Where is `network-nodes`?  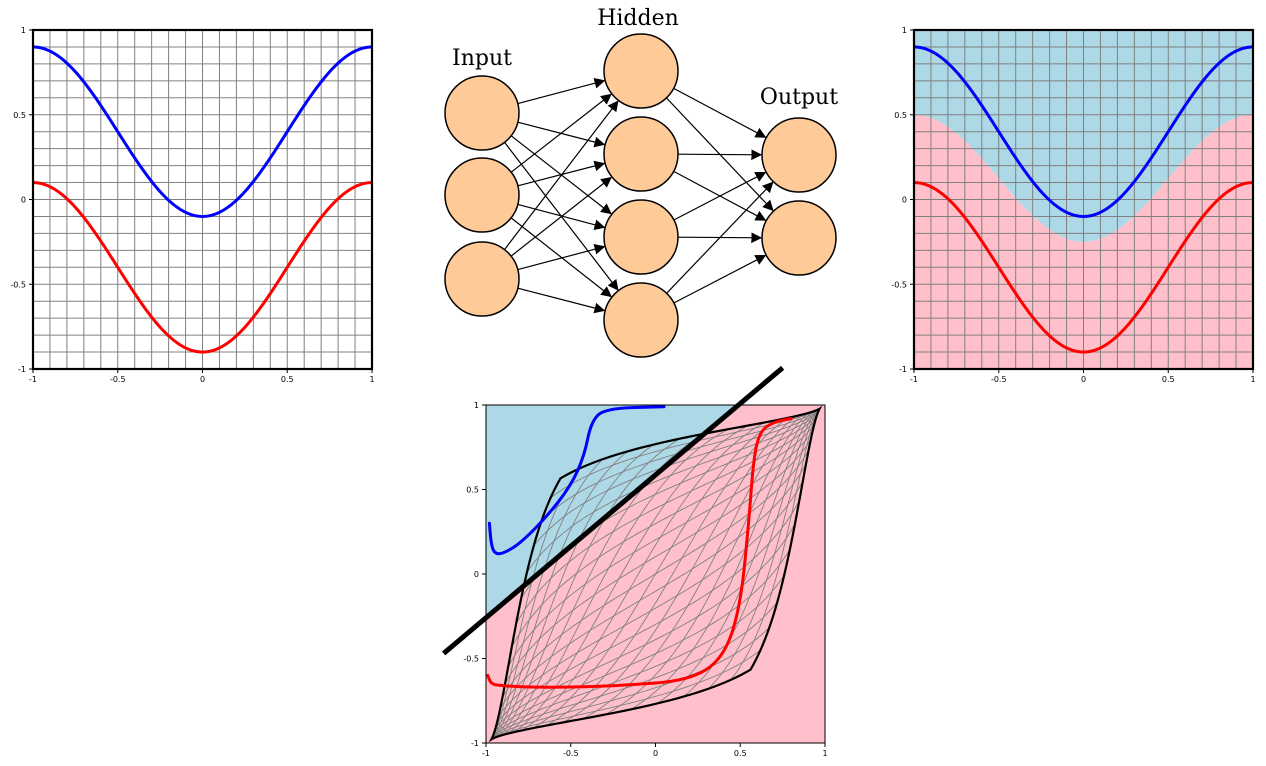
network-nodes is located at coordinates (640, 195).